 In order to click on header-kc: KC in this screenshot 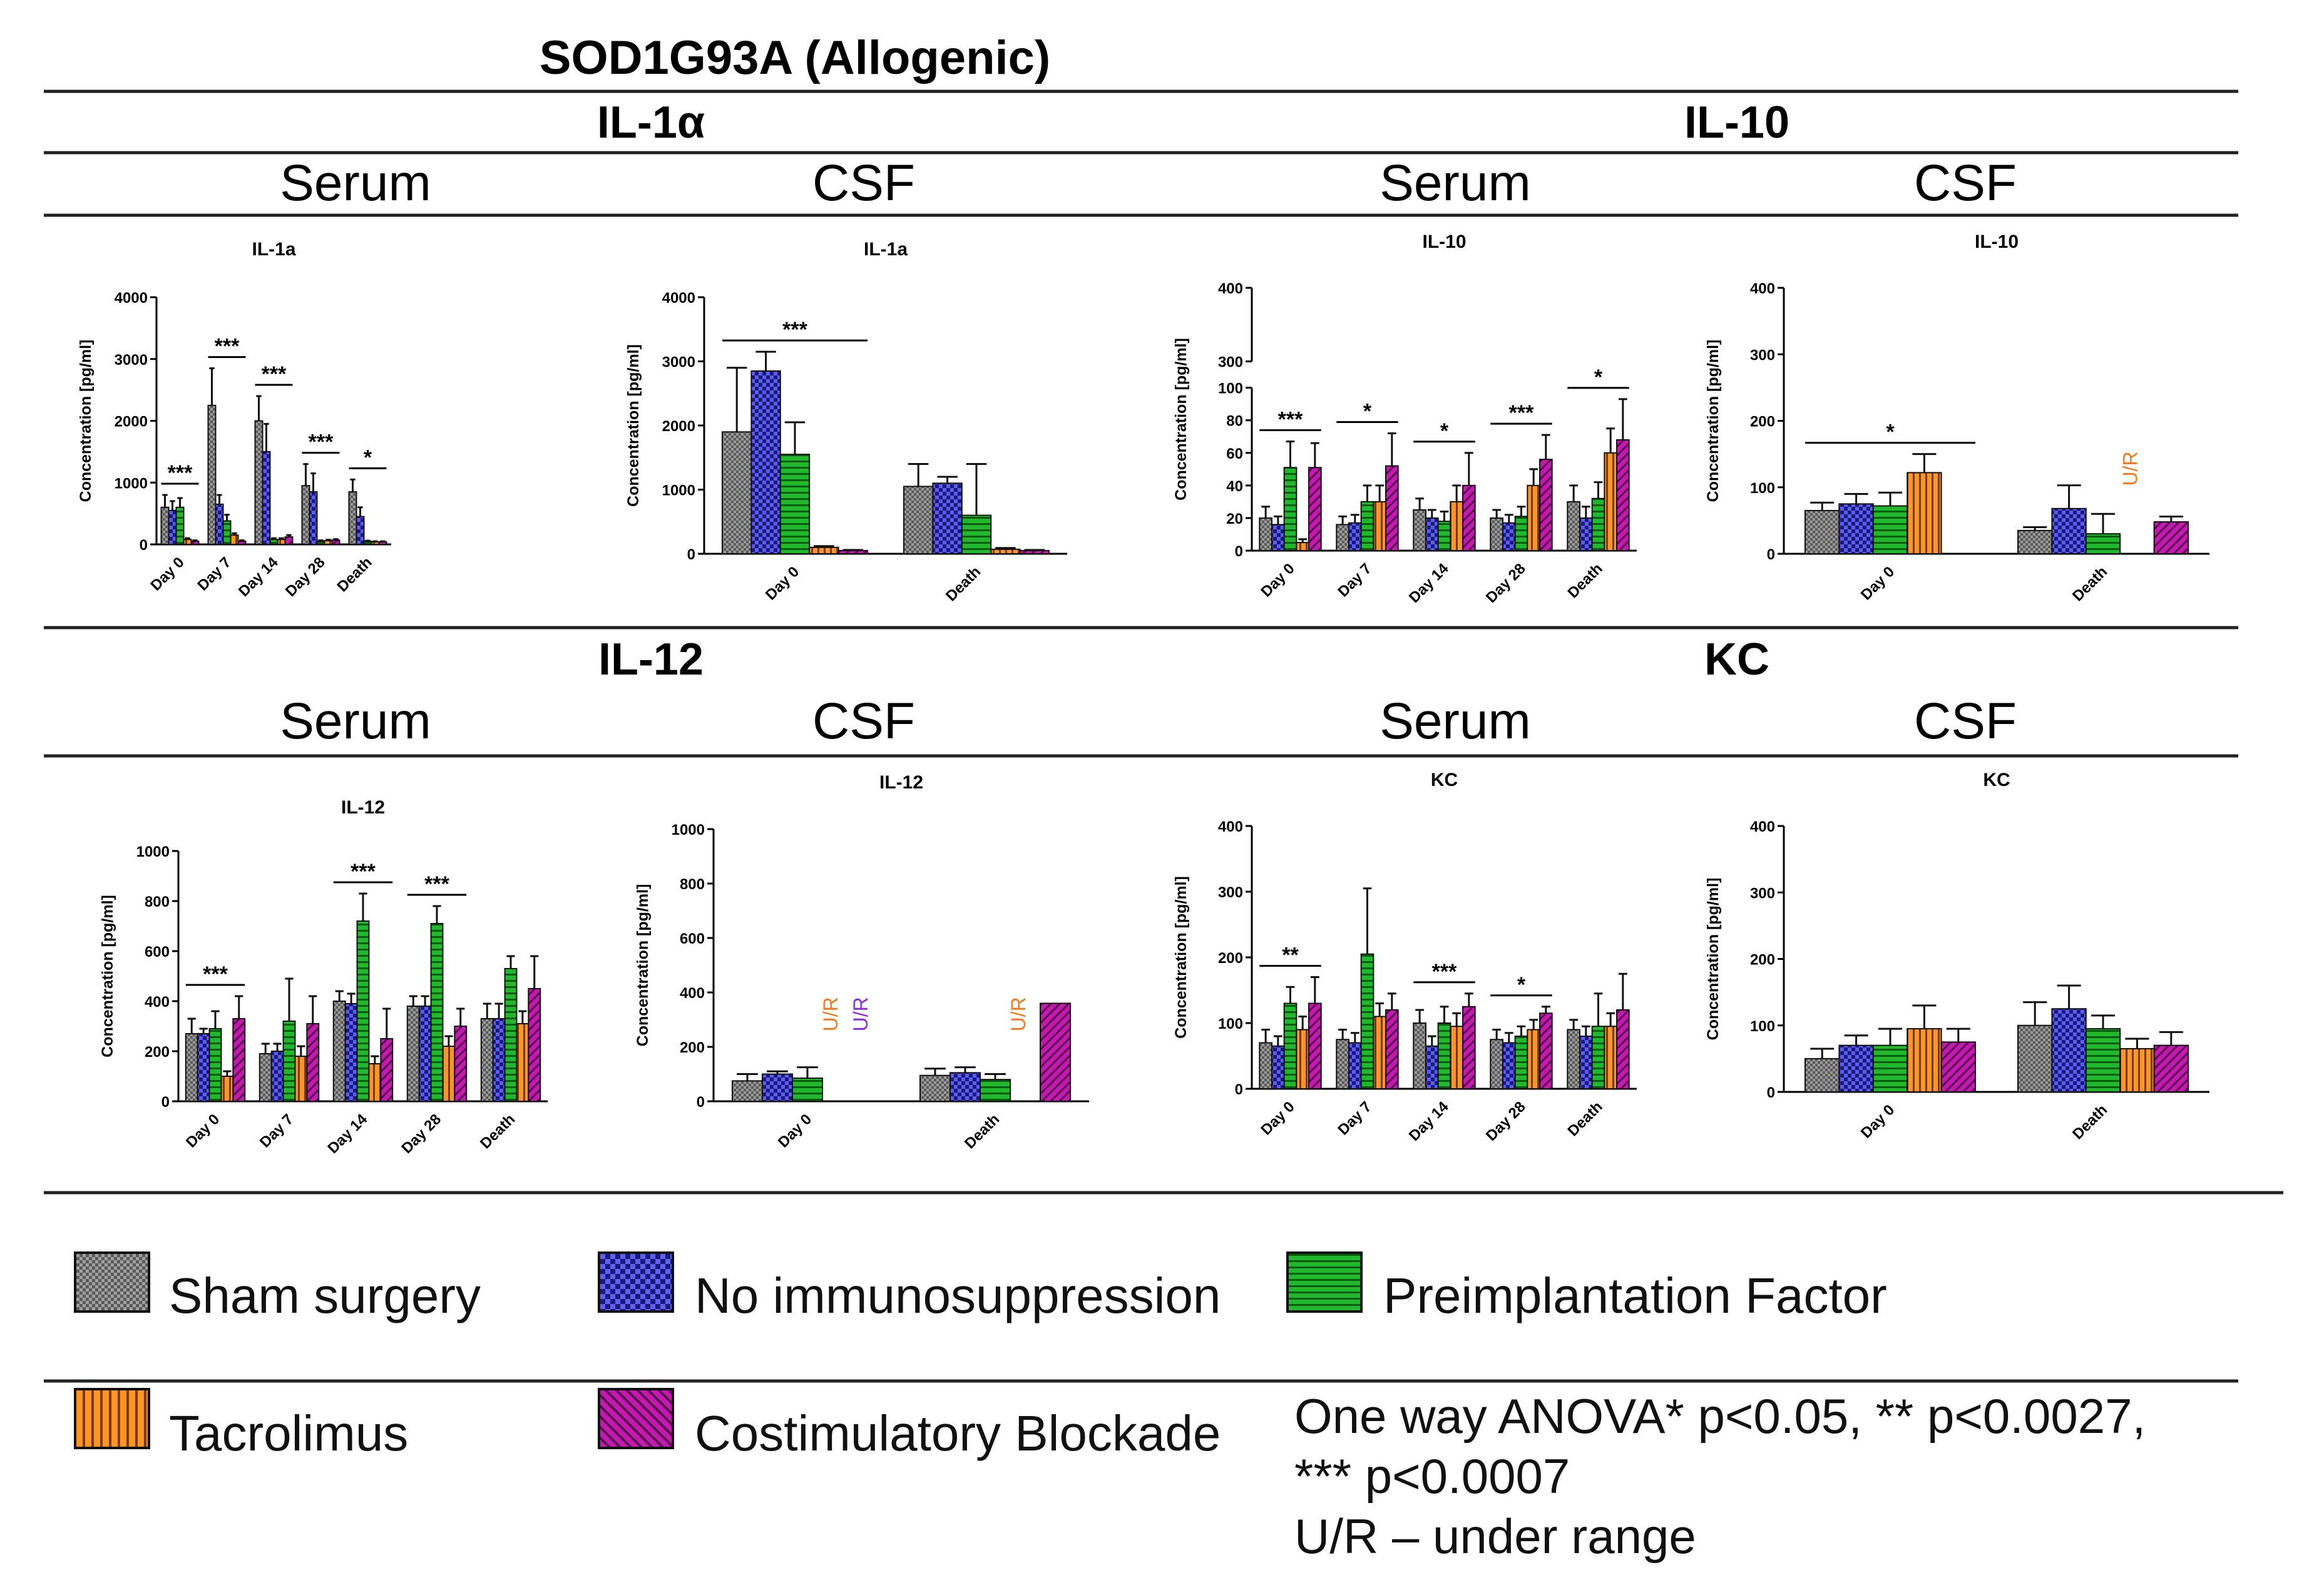, I will do `click(1736, 659)`.